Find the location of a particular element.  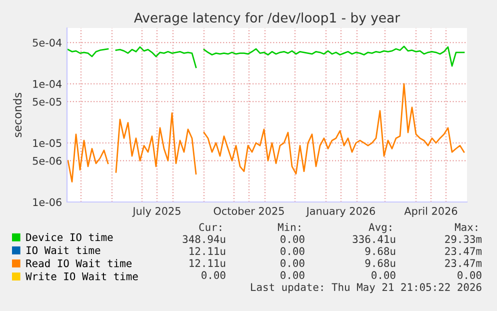

x-tick-label: July 2025 is located at coordinates (156, 211).